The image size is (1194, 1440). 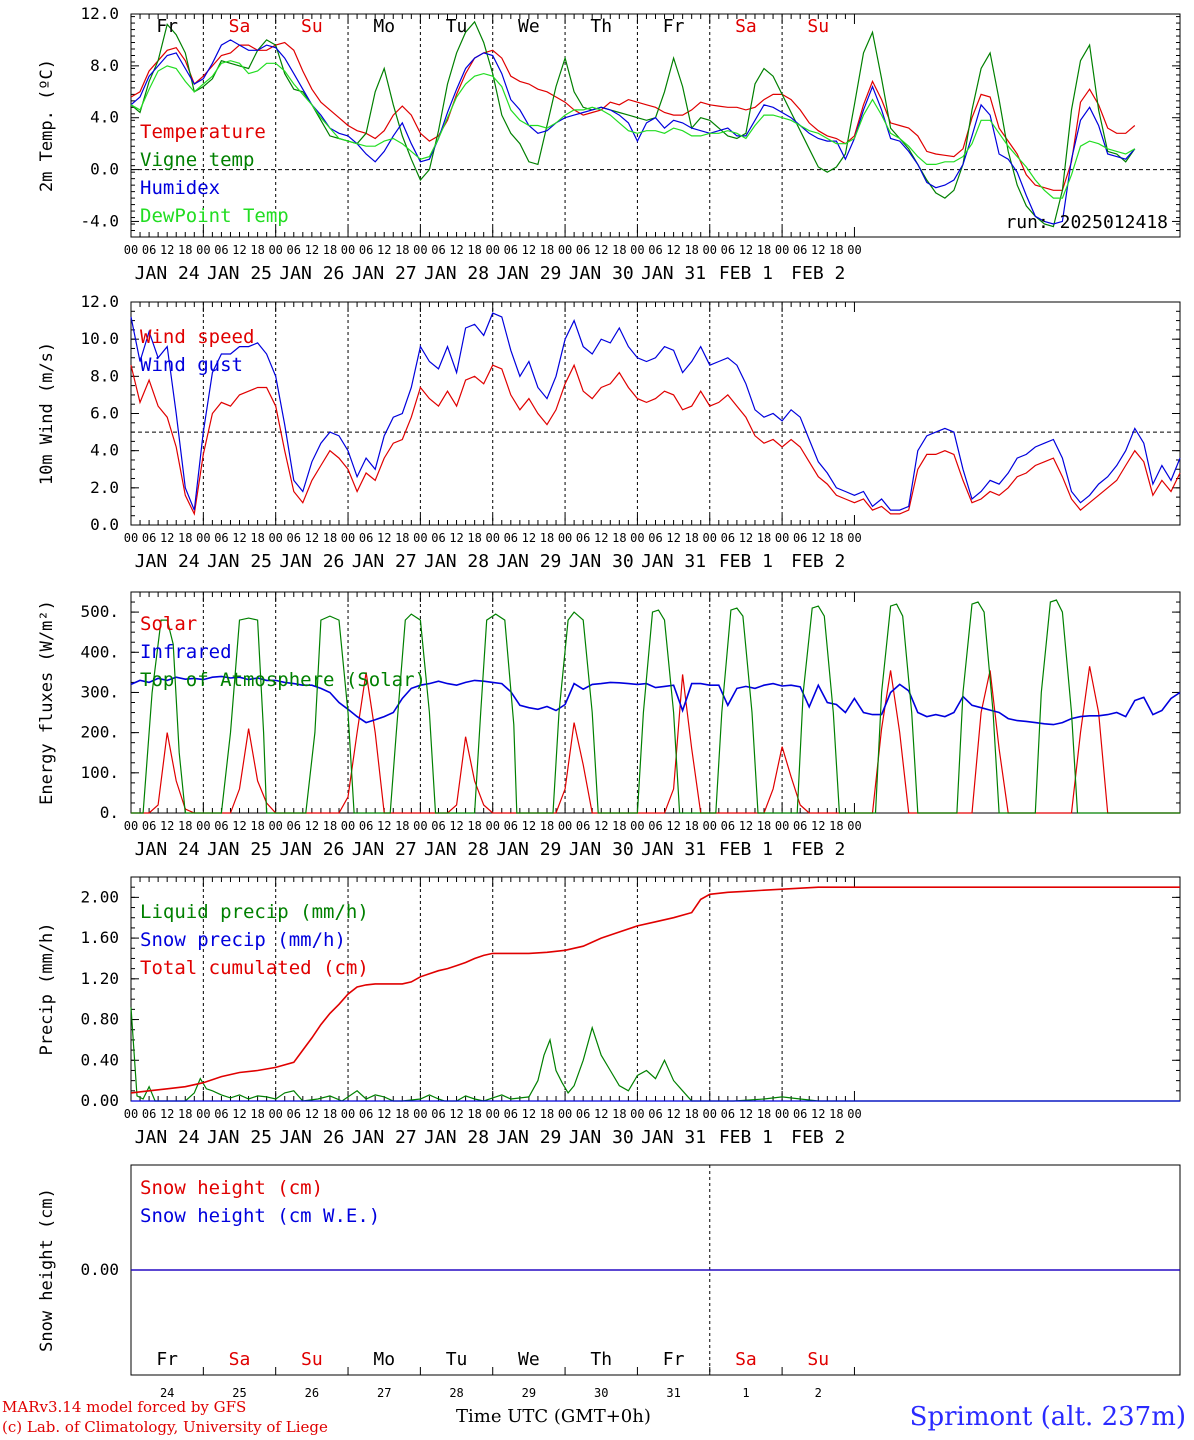 What do you see at coordinates (601, 1393) in the screenshot?
I see `day-number: 30` at bounding box center [601, 1393].